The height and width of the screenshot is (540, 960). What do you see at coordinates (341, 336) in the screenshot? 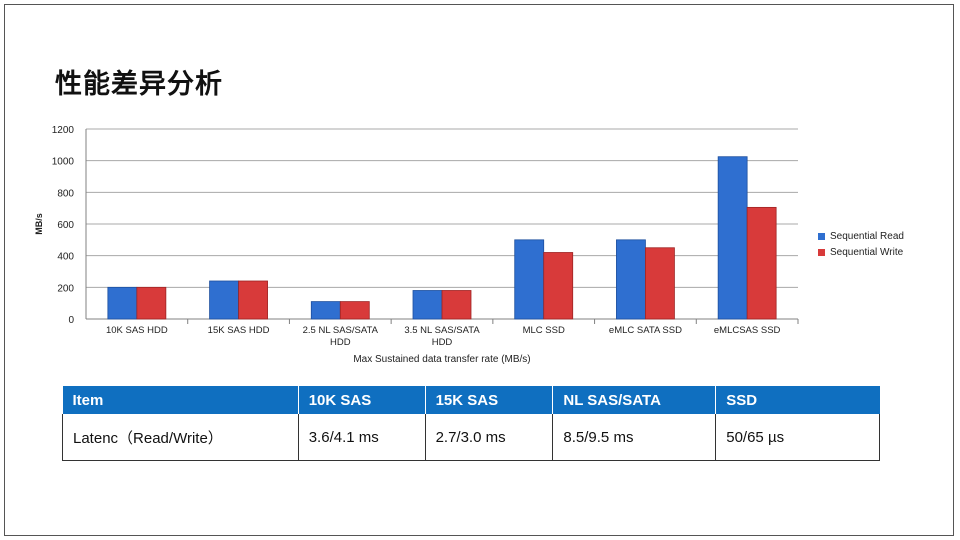
I see `x-tick-label: 2.5 NL SAS/SATA HDD` at bounding box center [341, 336].